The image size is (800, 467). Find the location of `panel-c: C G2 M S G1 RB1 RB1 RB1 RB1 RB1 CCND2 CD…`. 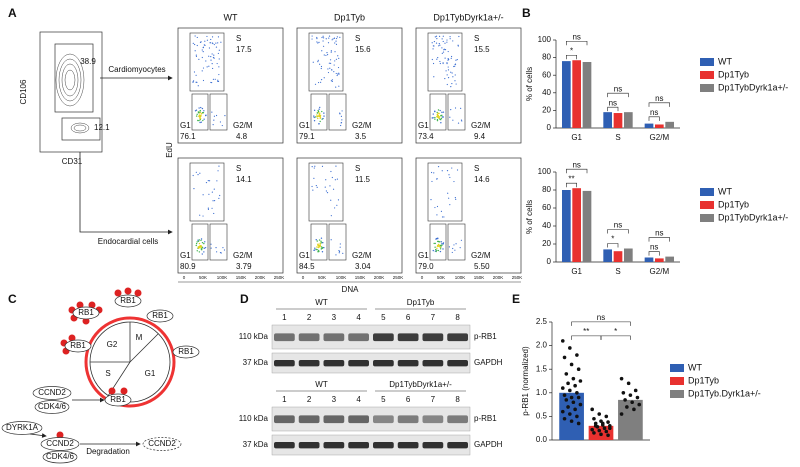

panel-c: C G2 M S G1 RB1 RB1 RB1 RB1 RB1 CCND2 CD… is located at coordinates (100, 375).